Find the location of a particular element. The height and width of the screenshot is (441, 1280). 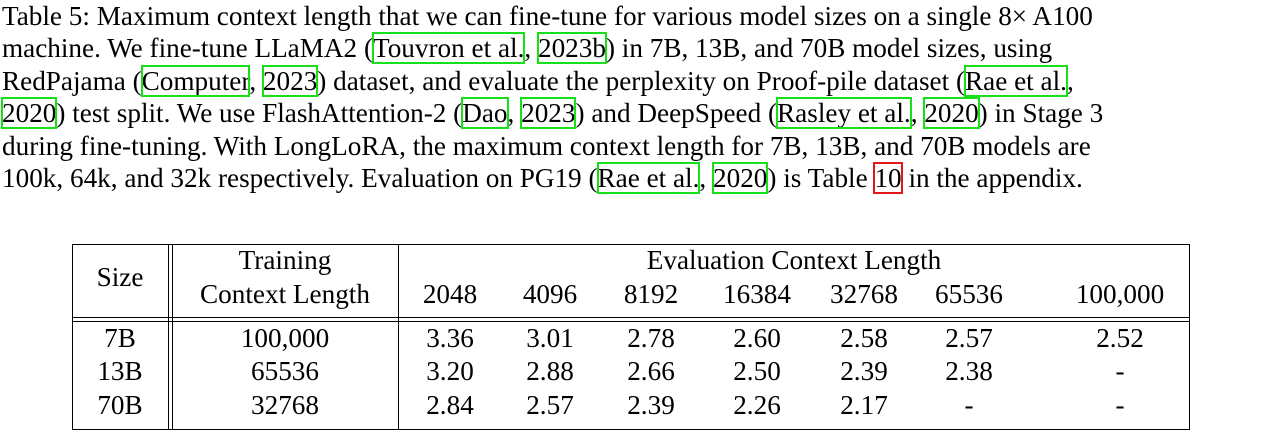

row-size: 13B is located at coordinates (120, 371).